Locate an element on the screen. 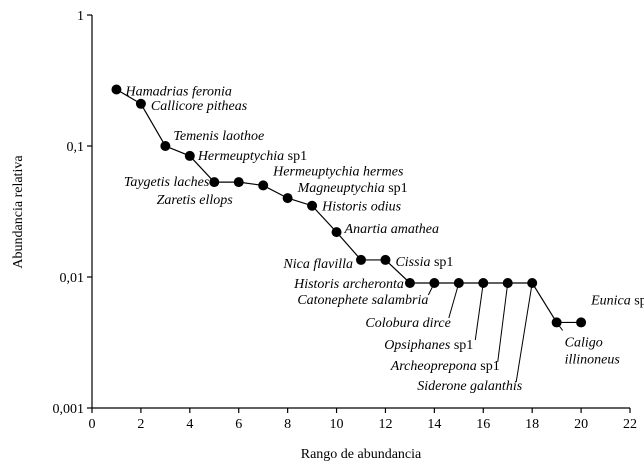 The height and width of the screenshot is (466, 644). label-species: Hermeuptychia hermes is located at coordinates (338, 171).